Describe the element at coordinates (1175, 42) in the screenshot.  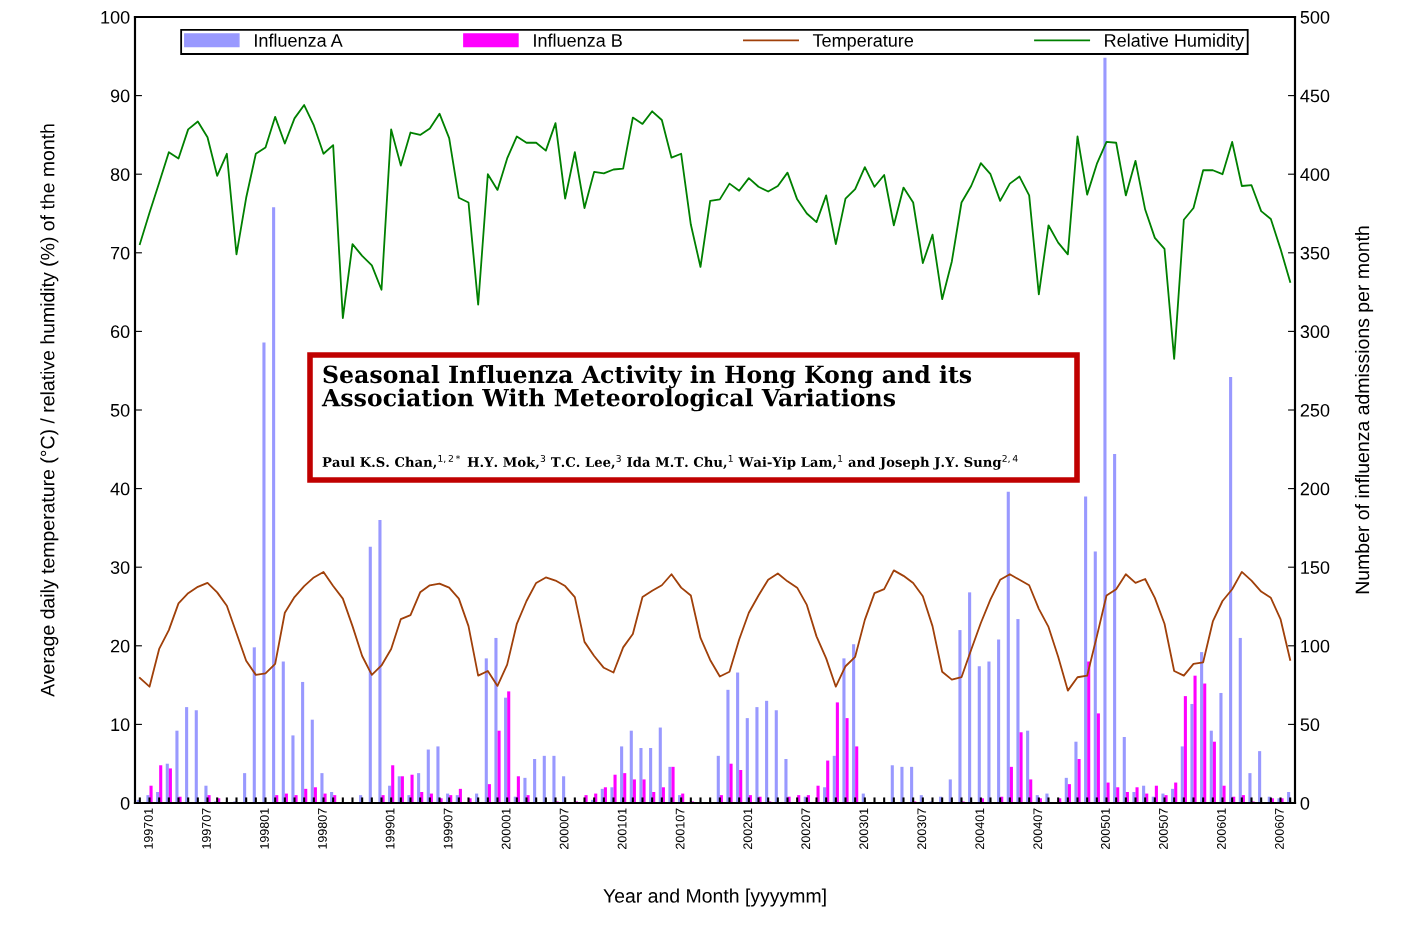
I see `legend-label: Relative Humidity` at that location.